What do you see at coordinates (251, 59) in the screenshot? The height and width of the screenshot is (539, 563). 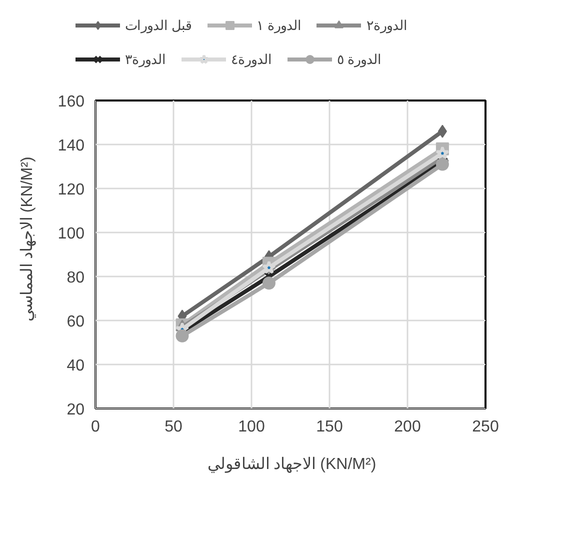 I see `legend-label: الدورة٤` at bounding box center [251, 59].